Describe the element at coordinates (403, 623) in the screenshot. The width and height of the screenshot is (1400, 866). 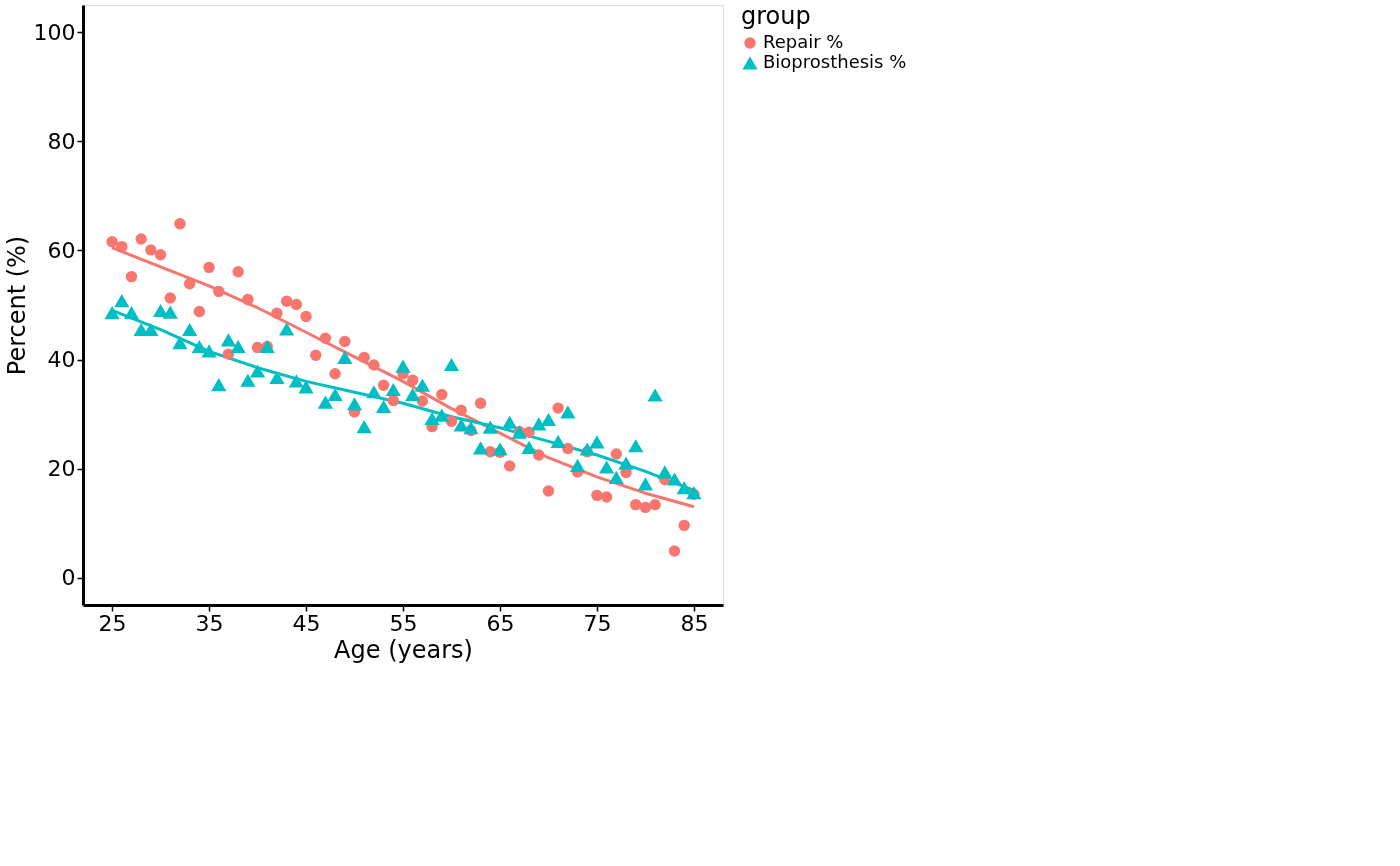
I see `x-tick-label: 55` at that location.